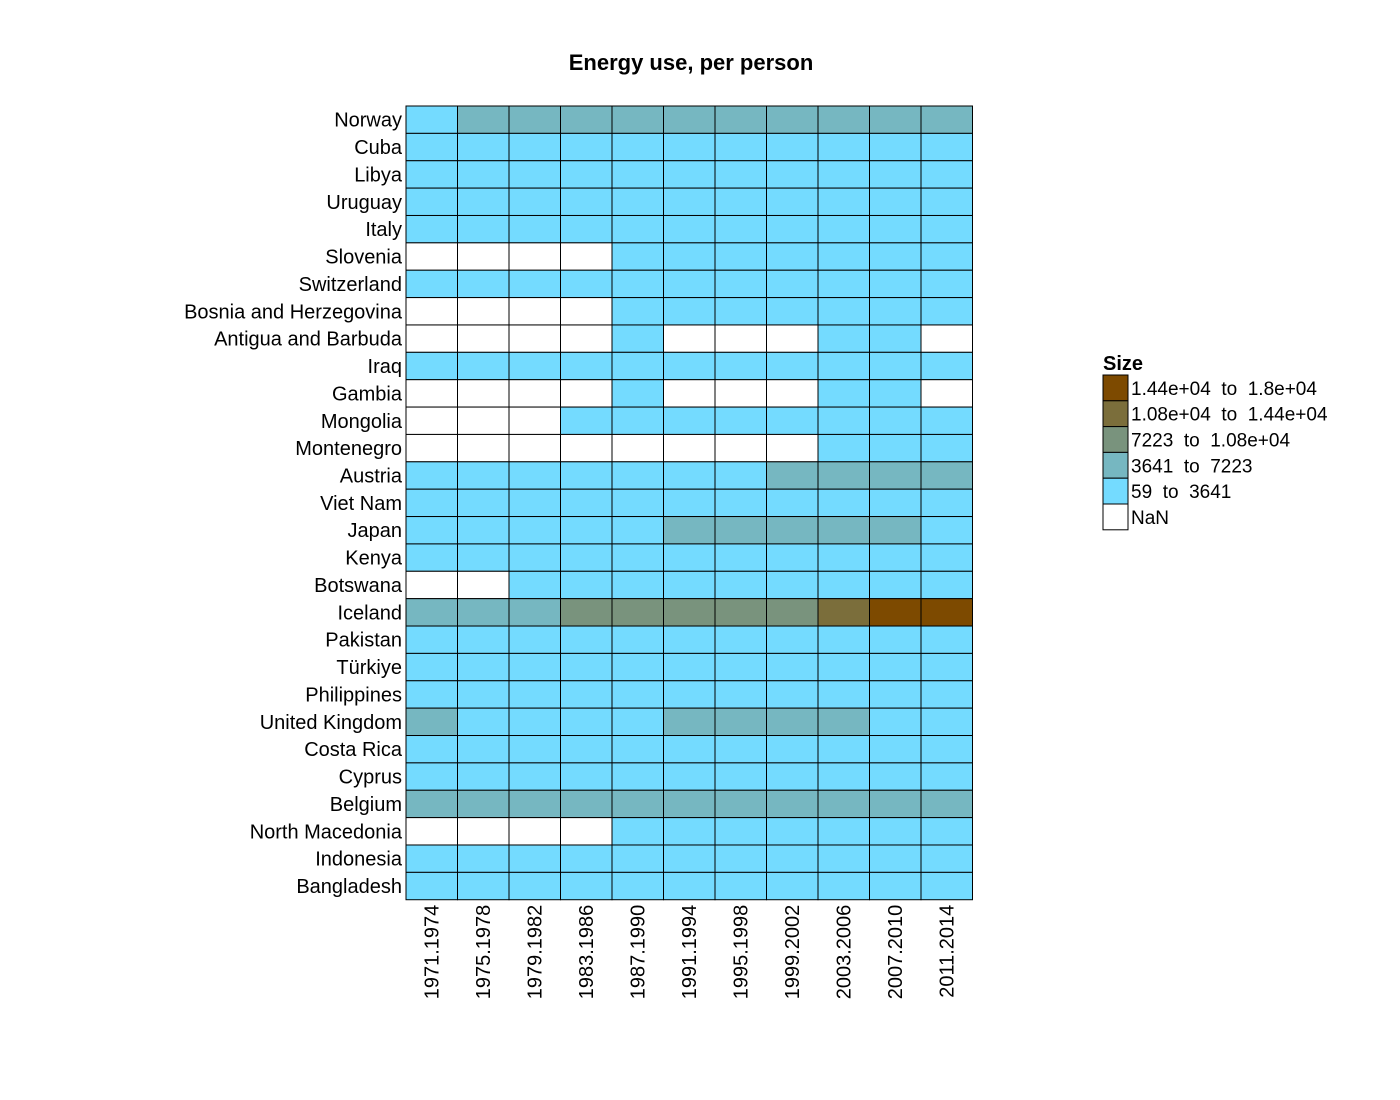  I want to click on legend-label: 7223 to 1.08e+04, so click(1210, 441).